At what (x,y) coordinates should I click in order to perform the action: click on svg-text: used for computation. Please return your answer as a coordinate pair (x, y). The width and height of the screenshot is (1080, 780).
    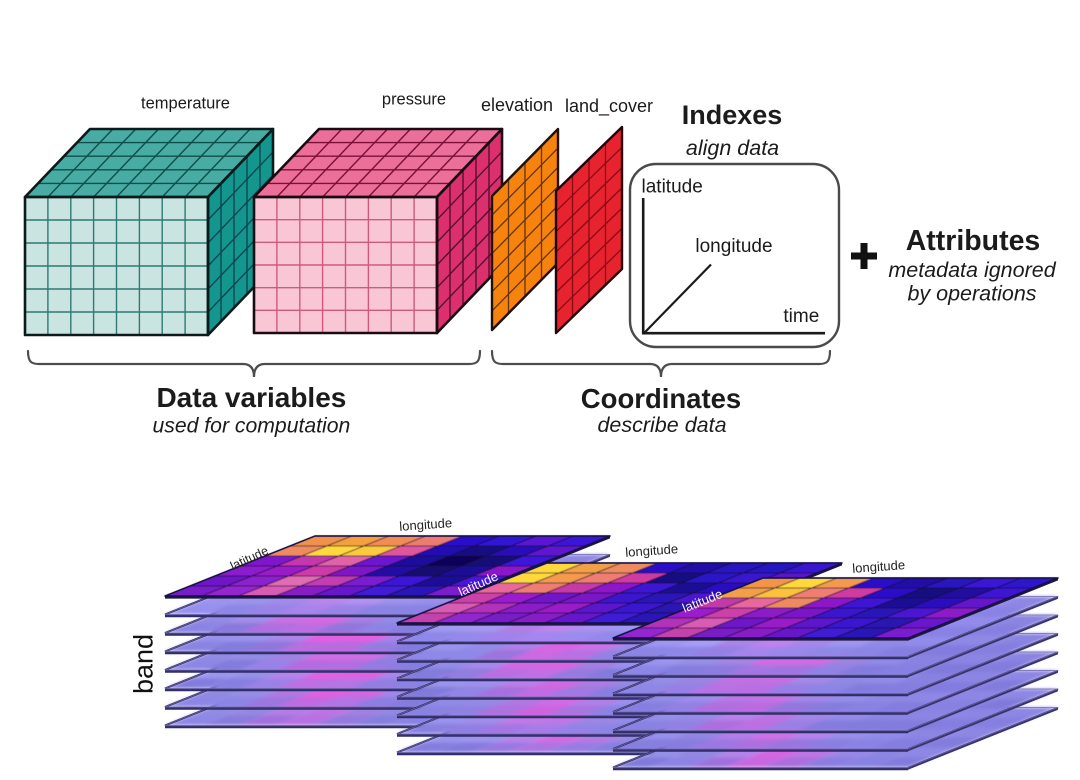
    Looking at the image, I should click on (251, 426).